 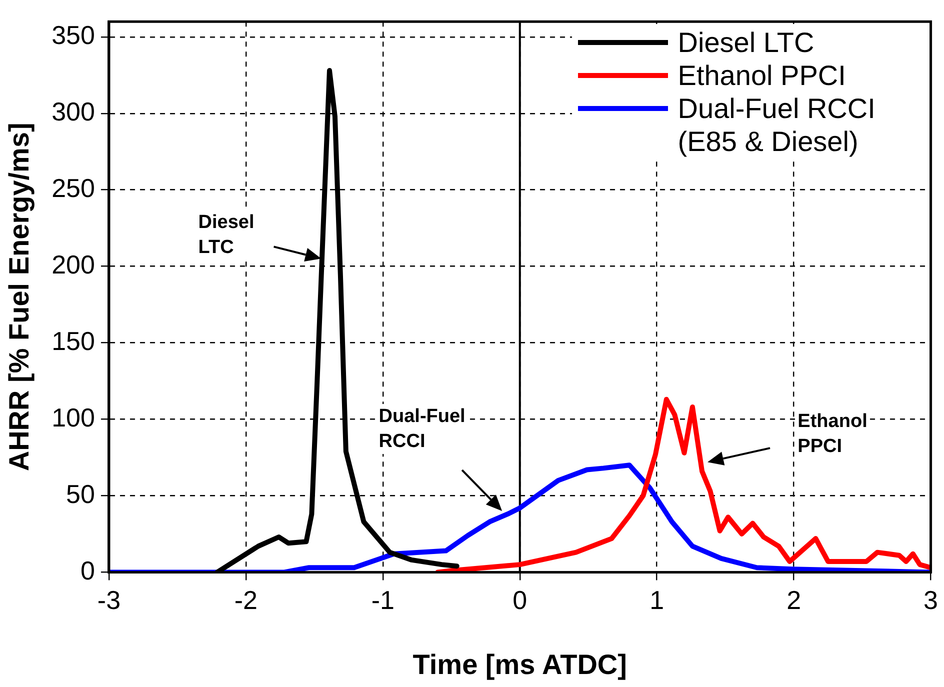 I want to click on y-tick-label: 250, so click(x=73, y=188).